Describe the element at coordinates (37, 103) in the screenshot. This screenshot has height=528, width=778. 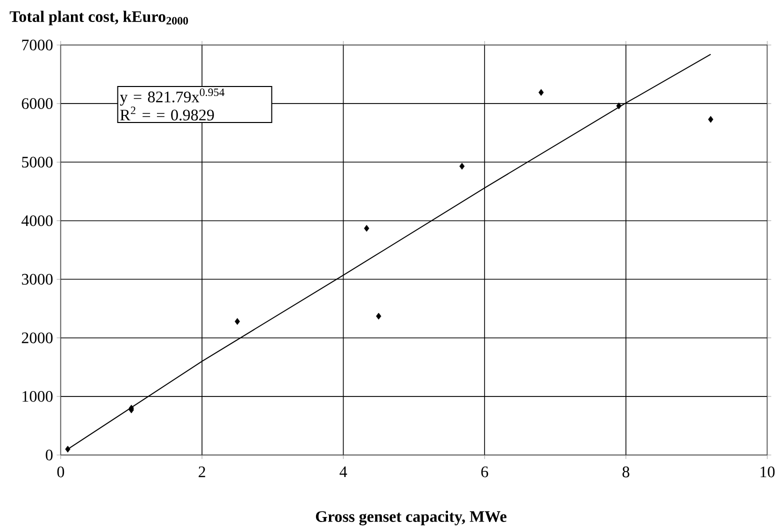
I see `y-tick-label: 6000` at that location.